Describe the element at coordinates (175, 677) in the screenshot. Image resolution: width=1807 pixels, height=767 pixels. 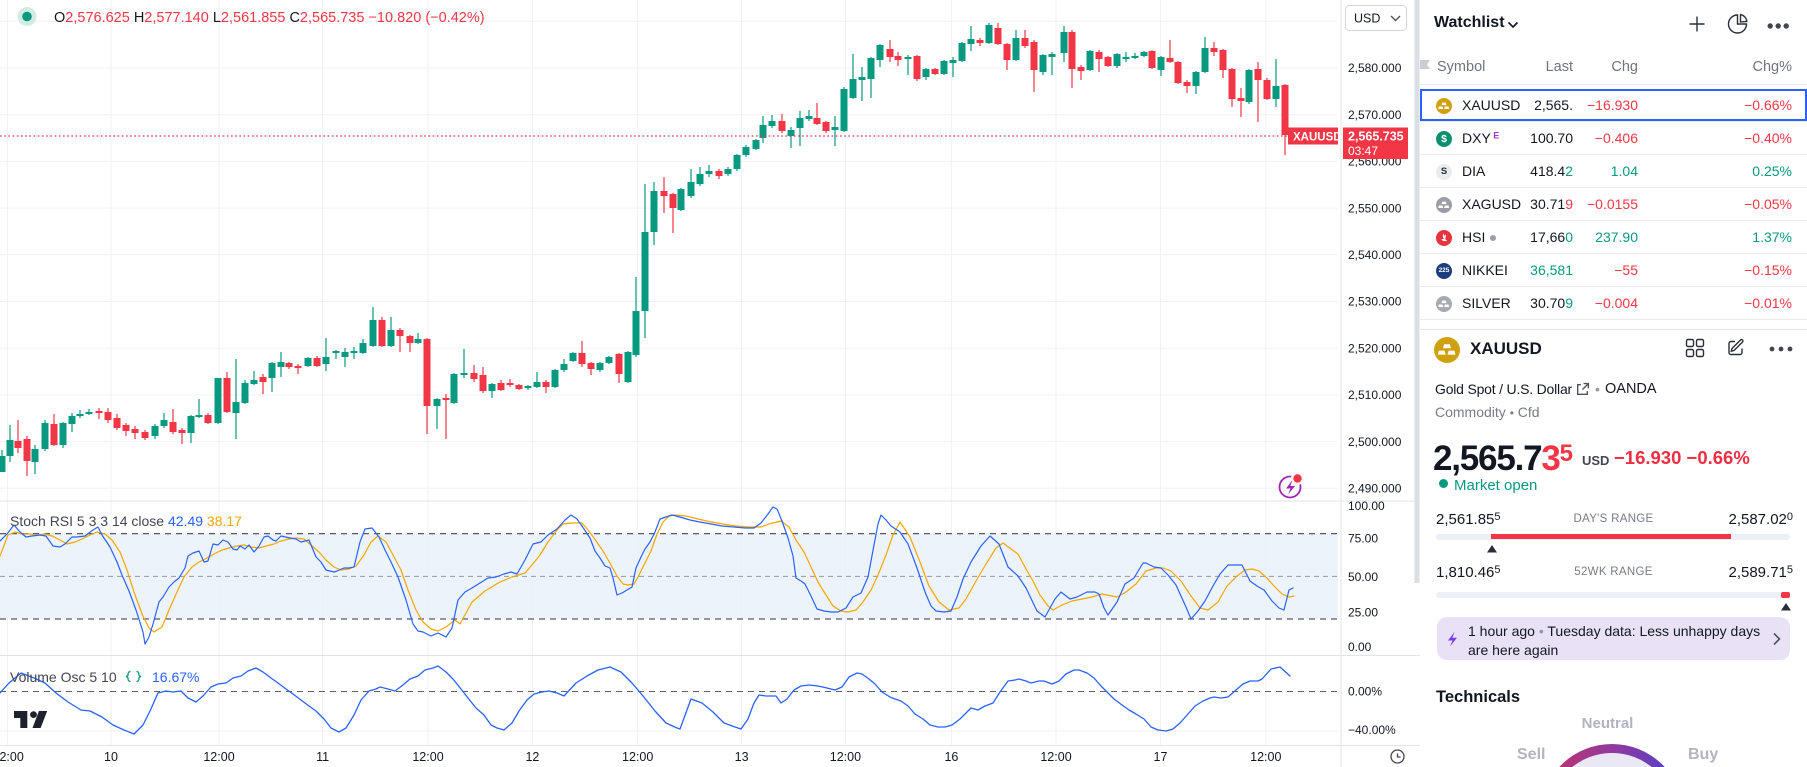
I see `svg-text: 16.67%` at that location.